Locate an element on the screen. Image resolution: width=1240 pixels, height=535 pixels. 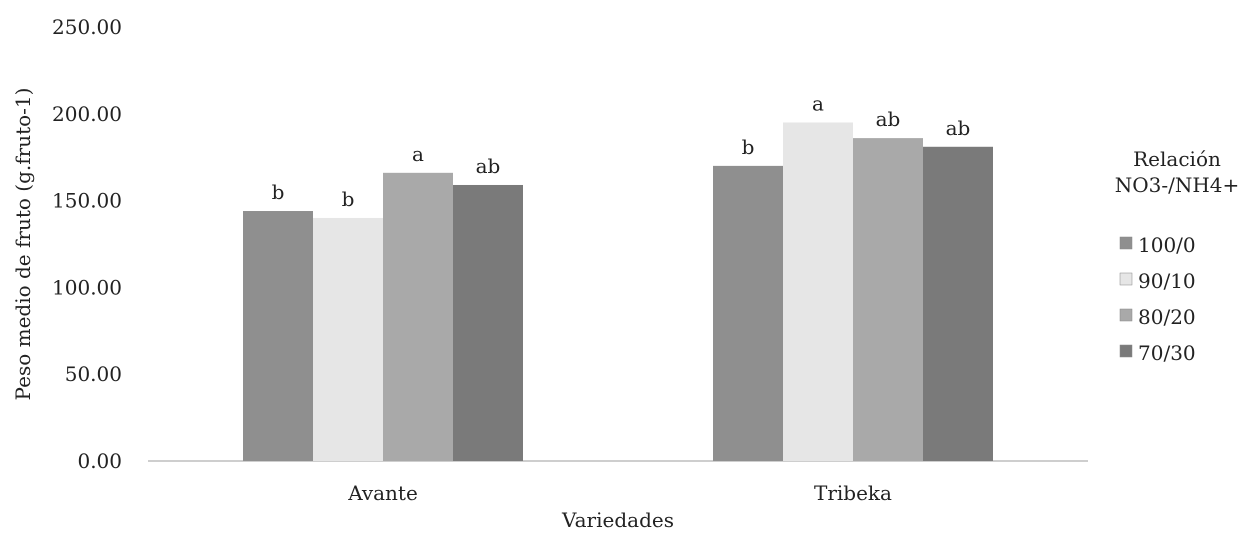
legend-title-line1: Relación is located at coordinates (1177, 159).